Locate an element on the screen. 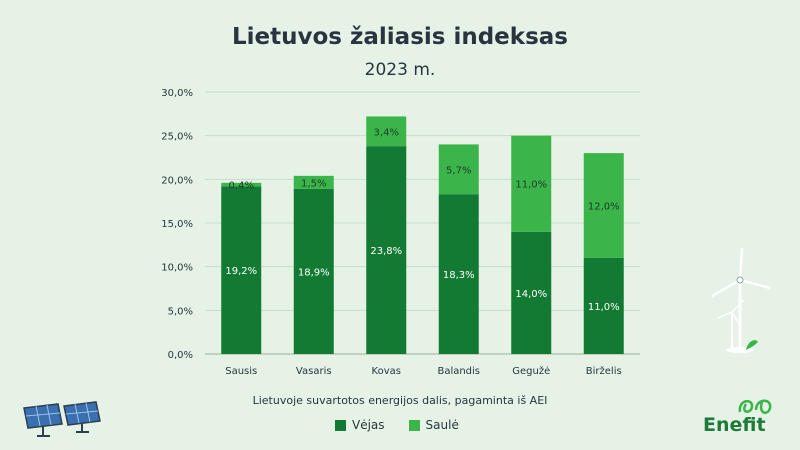 Image resolution: width=800 pixels, height=450 pixels. data-label: 1,5% is located at coordinates (313, 183).